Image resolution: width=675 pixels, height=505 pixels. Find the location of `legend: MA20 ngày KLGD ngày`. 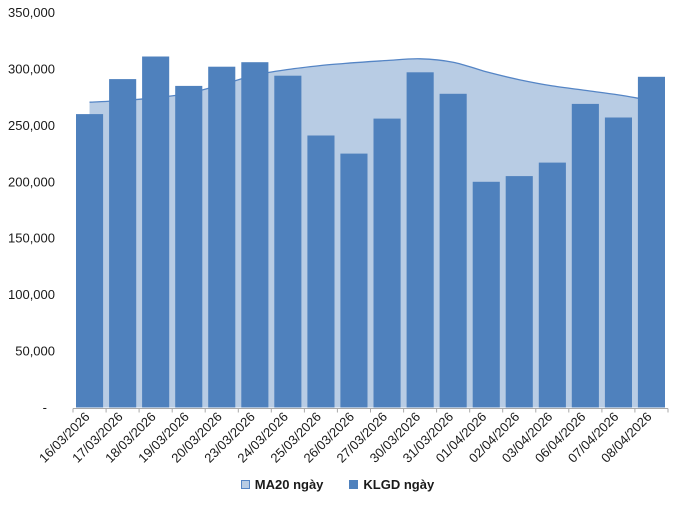

legend: MA20 ngày KLGD ngày is located at coordinates (337, 484).